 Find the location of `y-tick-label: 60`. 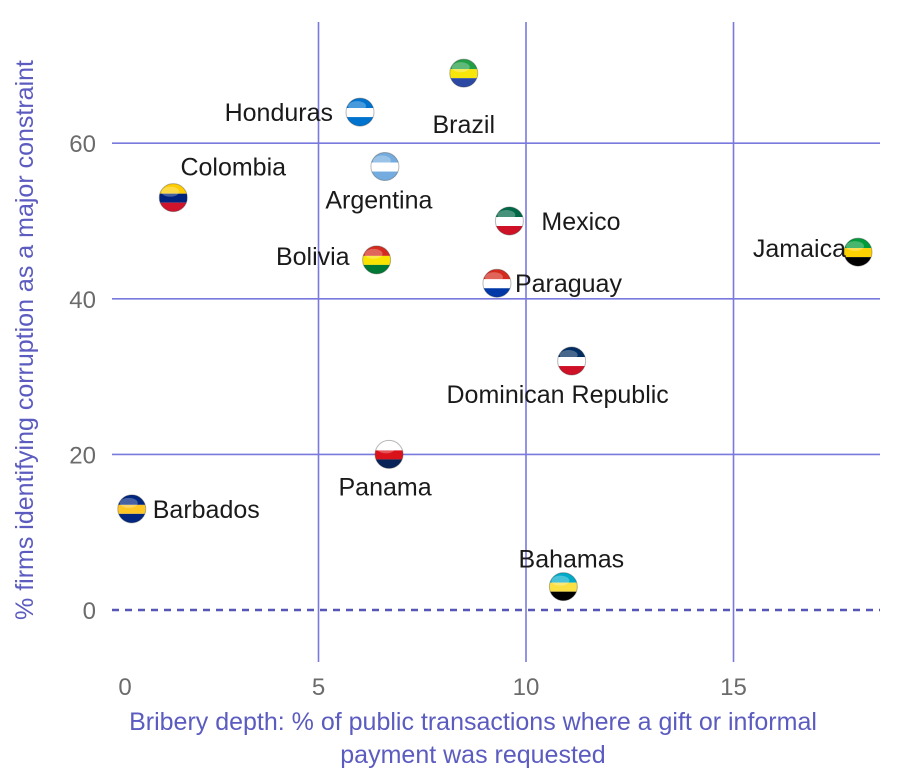

y-tick-label: 60 is located at coordinates (82, 144).